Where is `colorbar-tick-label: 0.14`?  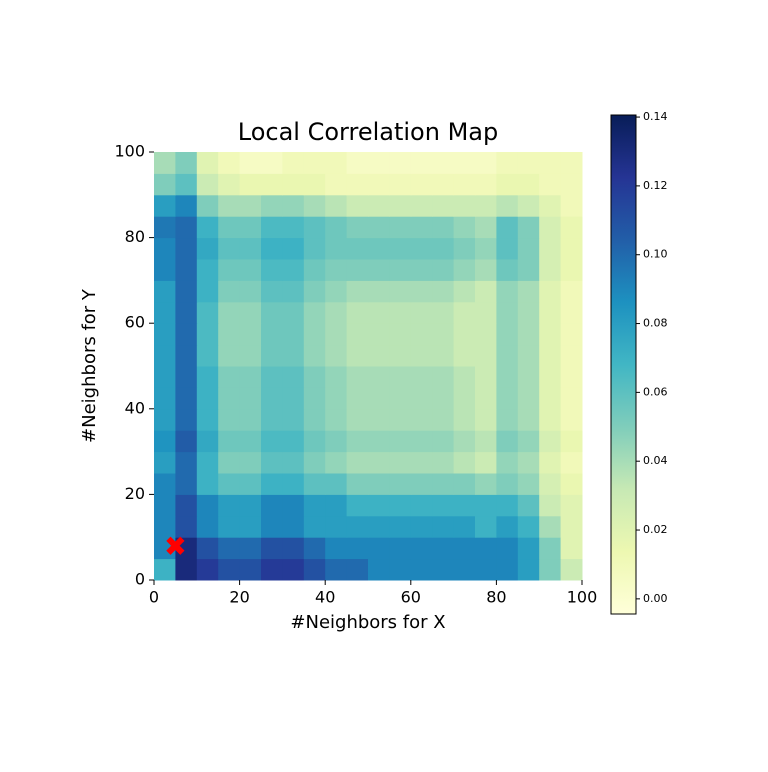 colorbar-tick-label: 0.14 is located at coordinates (655, 116).